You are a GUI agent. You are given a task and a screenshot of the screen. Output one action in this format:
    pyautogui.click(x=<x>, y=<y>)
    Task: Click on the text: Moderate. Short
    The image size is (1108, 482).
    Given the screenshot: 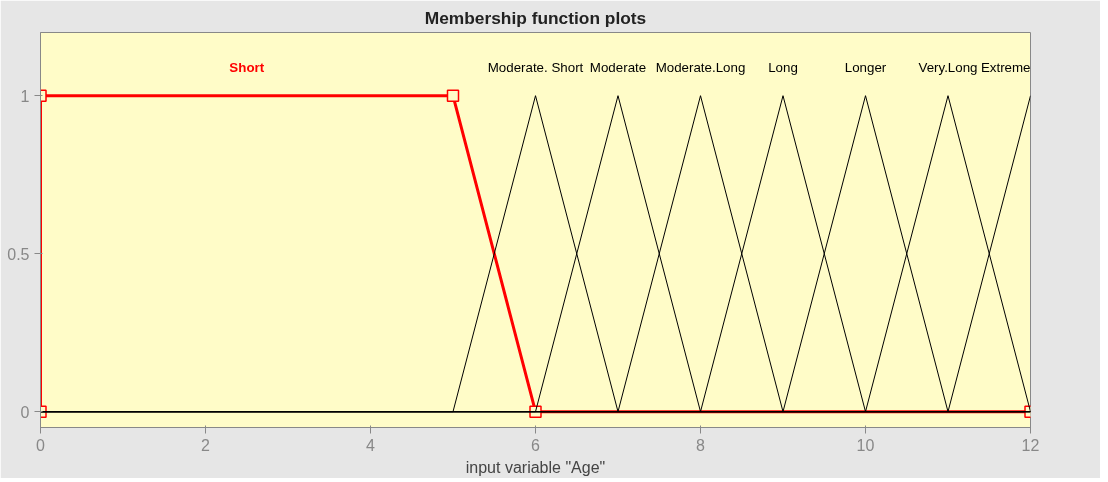 What is the action you would take?
    pyautogui.click(x=535, y=67)
    